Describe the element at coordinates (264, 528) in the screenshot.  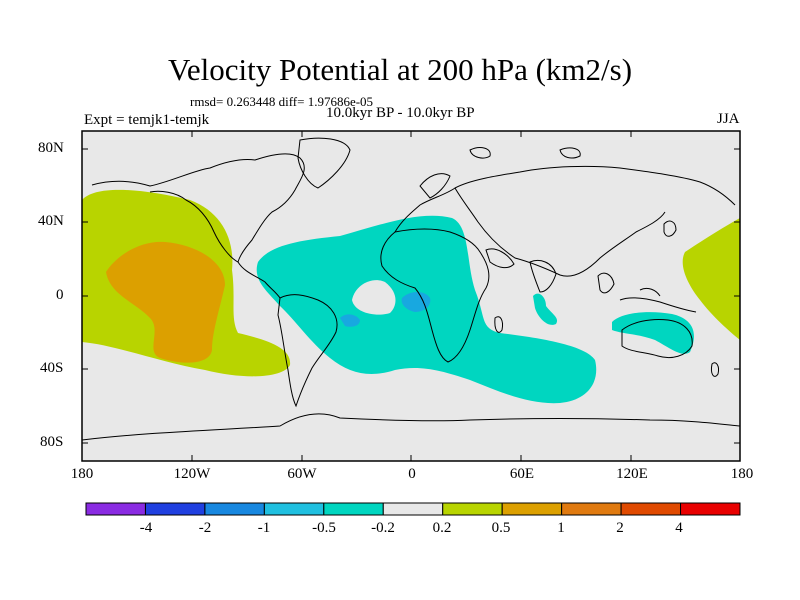
I see `colorbar-label: -1` at that location.